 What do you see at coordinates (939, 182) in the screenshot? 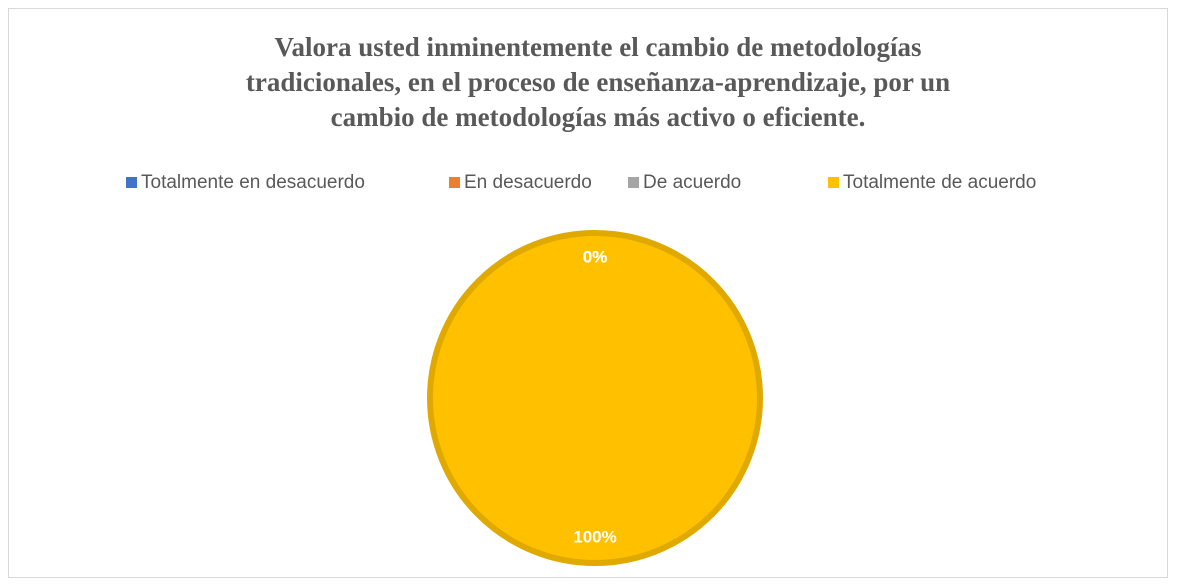
I see `legend-label: Totalmente de acuerdo` at bounding box center [939, 182].